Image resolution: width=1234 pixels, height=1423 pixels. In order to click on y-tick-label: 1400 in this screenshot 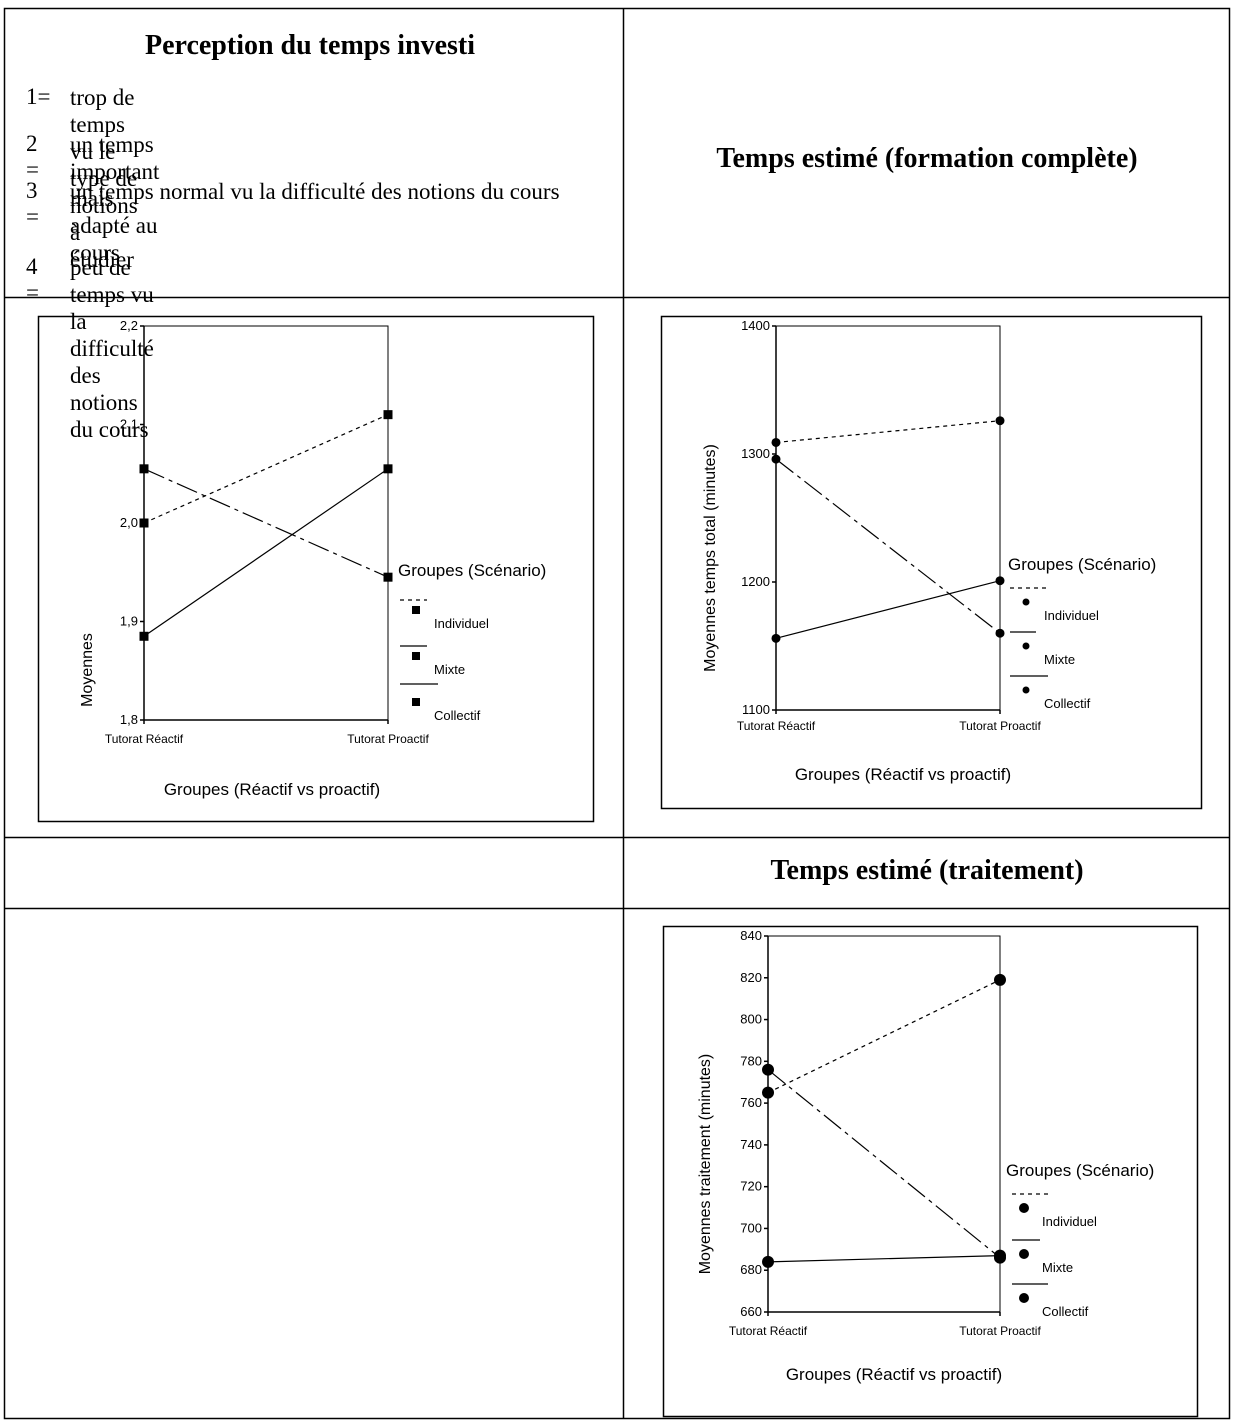, I will do `click(755, 325)`.